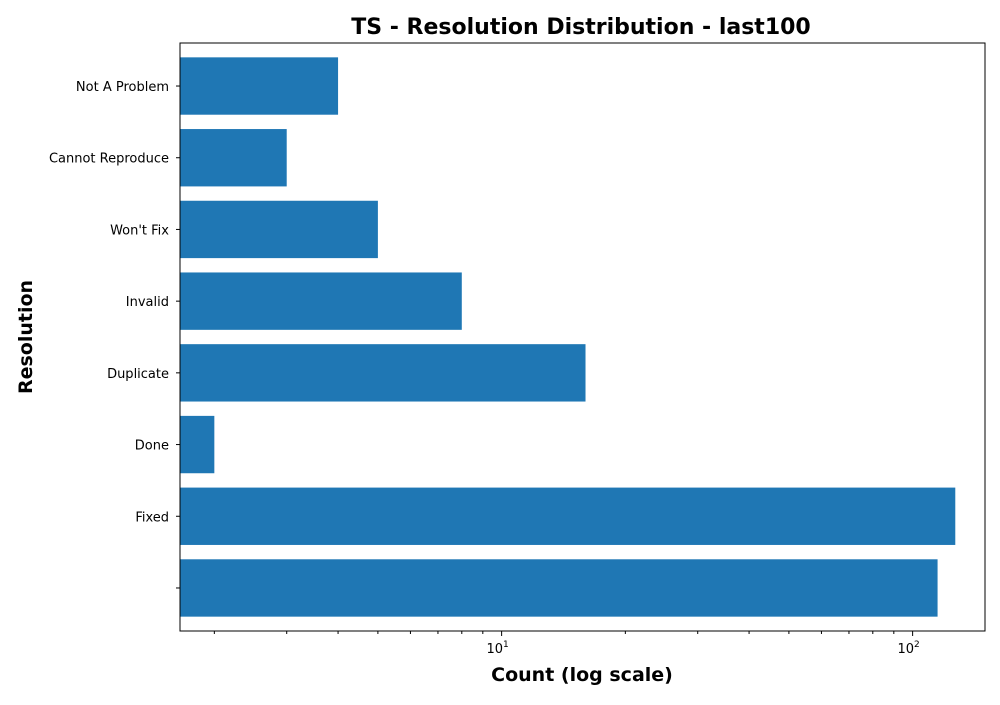  Describe the element at coordinates (139, 230) in the screenshot. I see `y-tick-label: Won't Fix` at that location.